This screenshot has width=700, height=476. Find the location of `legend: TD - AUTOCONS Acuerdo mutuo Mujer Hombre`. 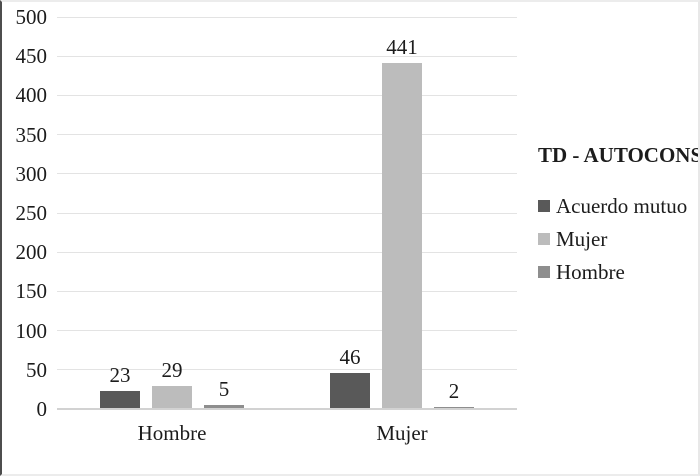

legend: TD - AUTOCONS Acuerdo mutuo Mujer Hombre is located at coordinates (619, 218).